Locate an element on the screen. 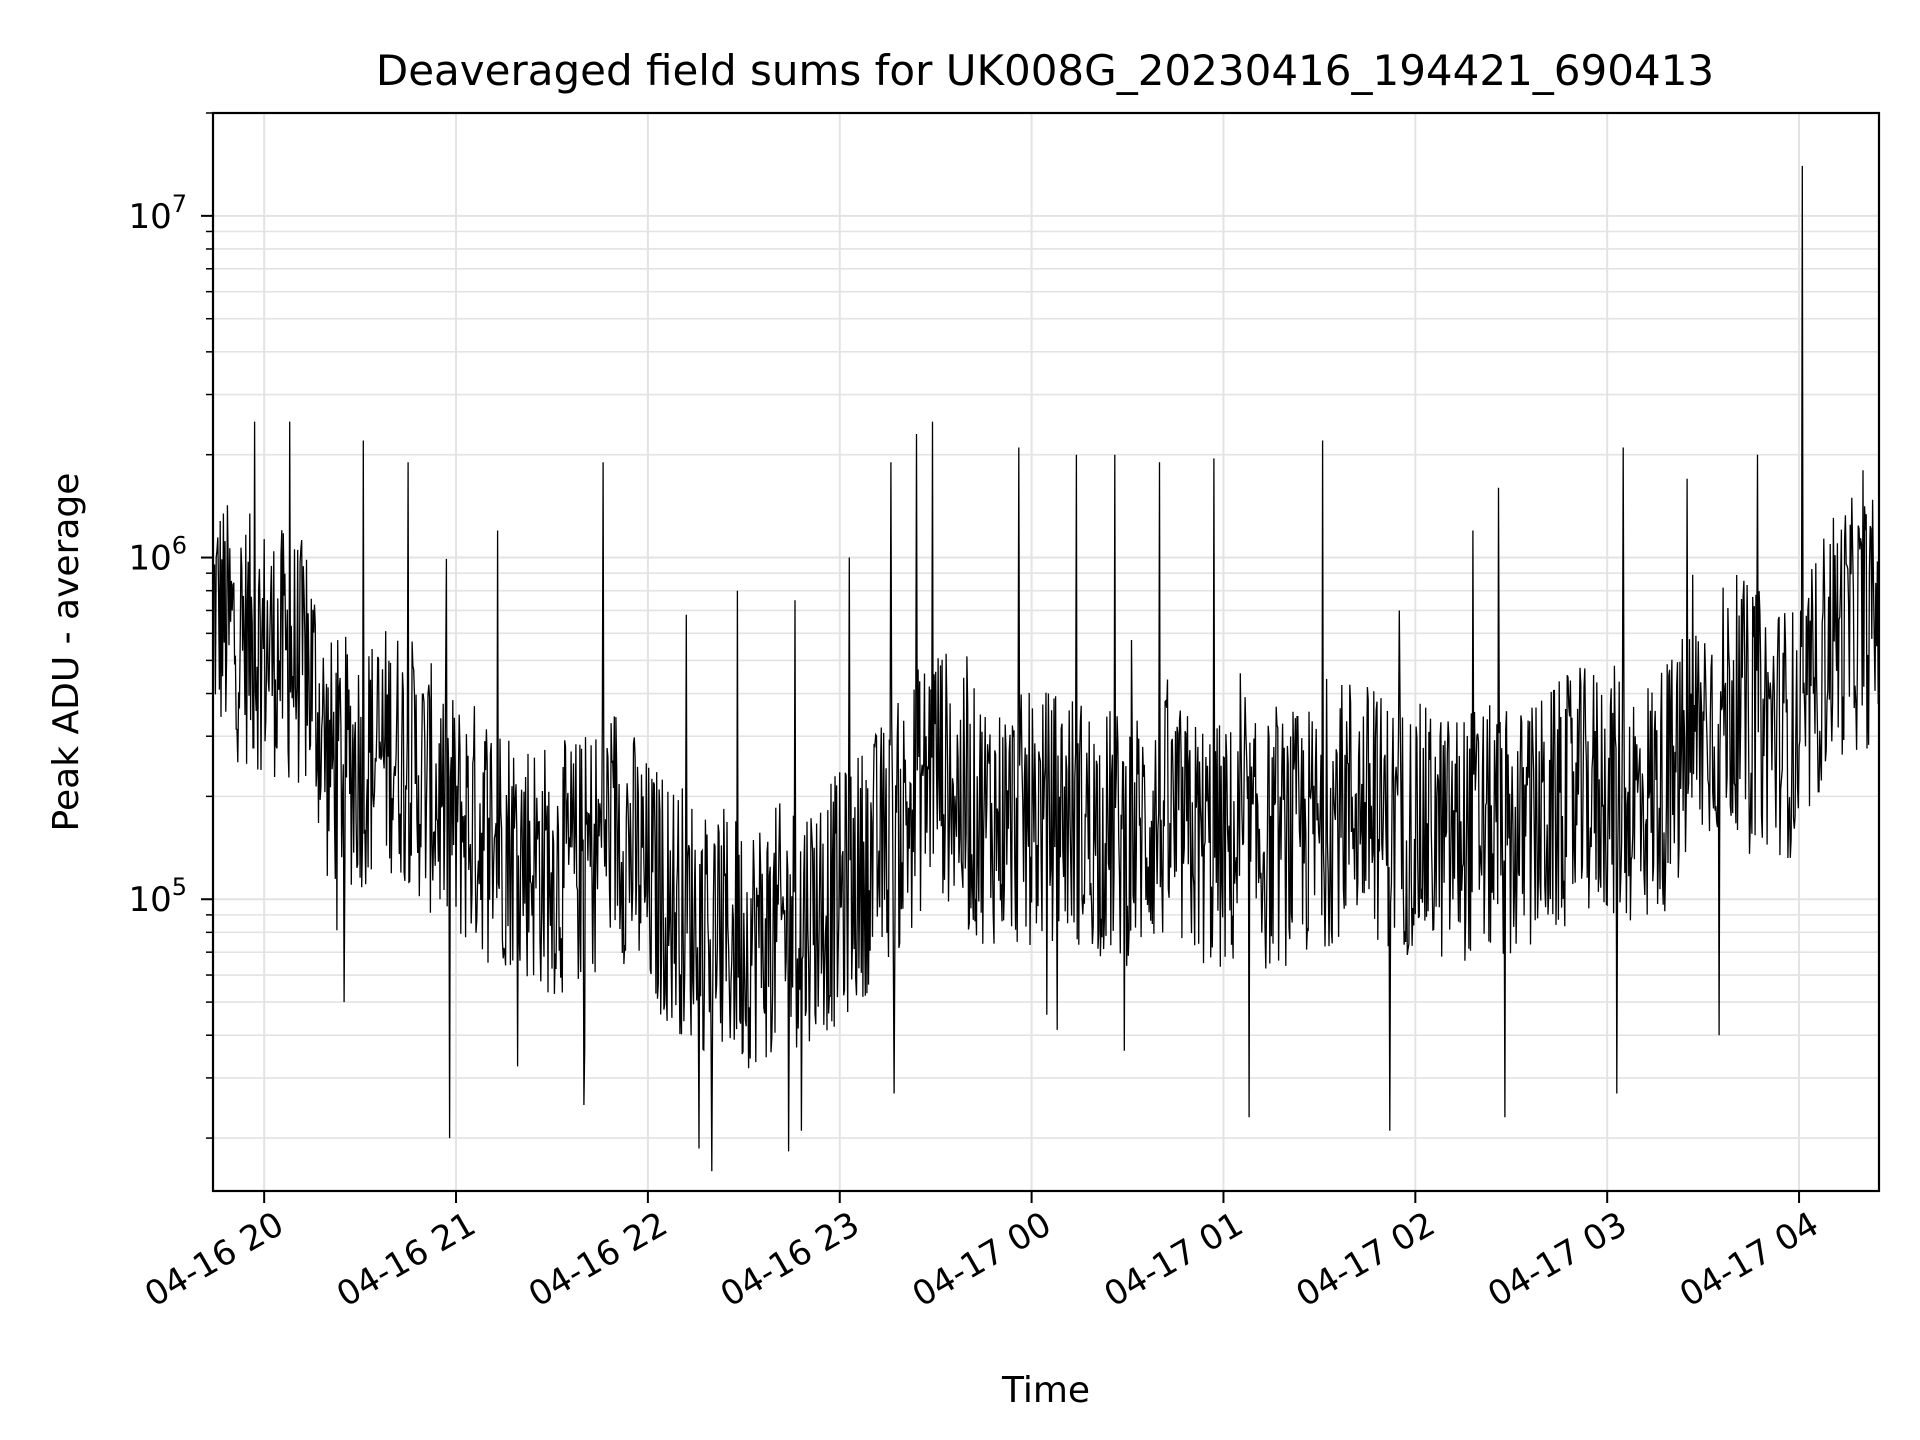  y-tick-label: 10⁶ is located at coordinates (157, 555).